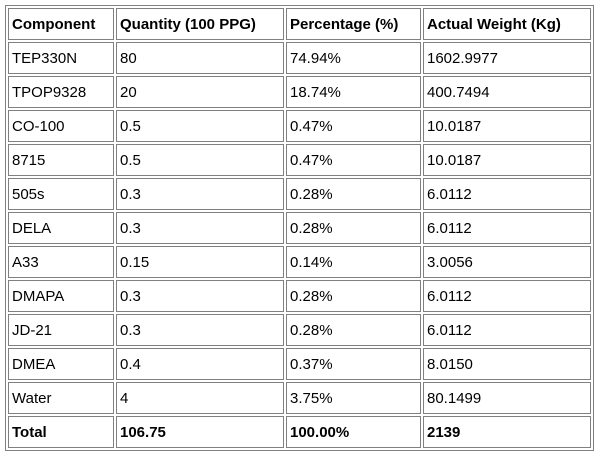  What do you see at coordinates (61, 126) in the screenshot?
I see `table-cell: CO-100` at bounding box center [61, 126].